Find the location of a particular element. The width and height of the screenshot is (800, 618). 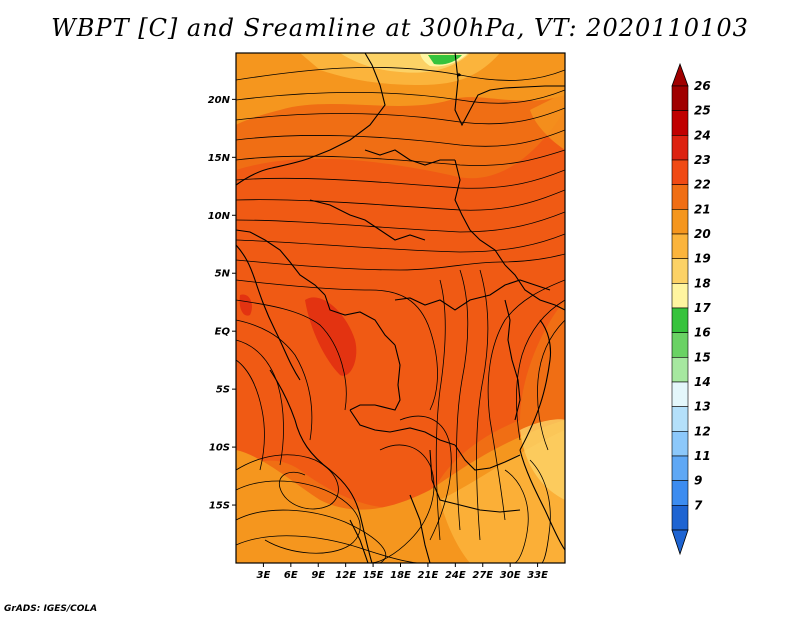

colorbar-label: 25 is located at coordinates (702, 111).